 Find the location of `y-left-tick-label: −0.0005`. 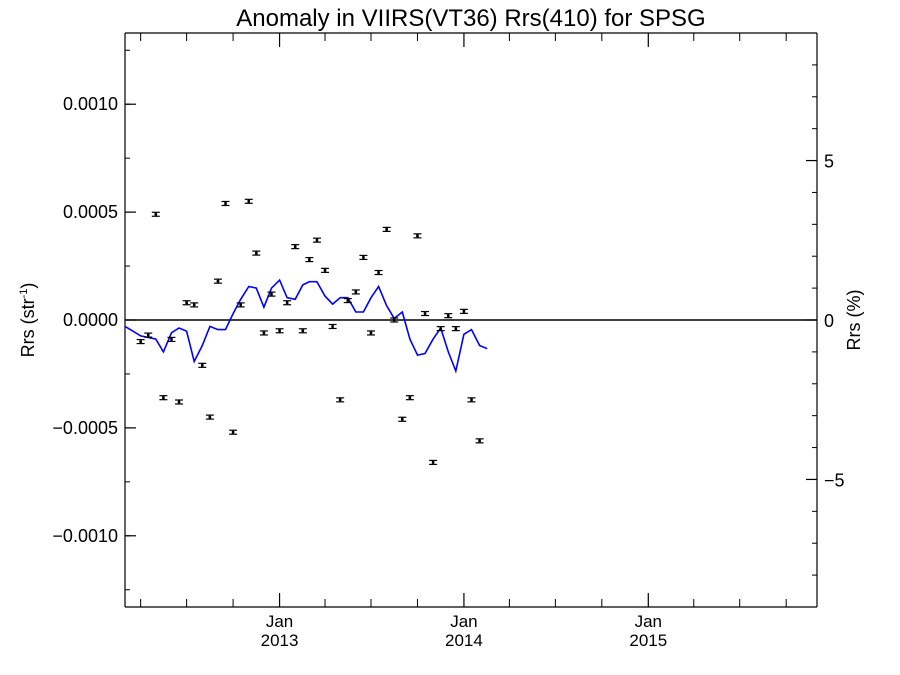

y-left-tick-label: −0.0005 is located at coordinates (85, 428).